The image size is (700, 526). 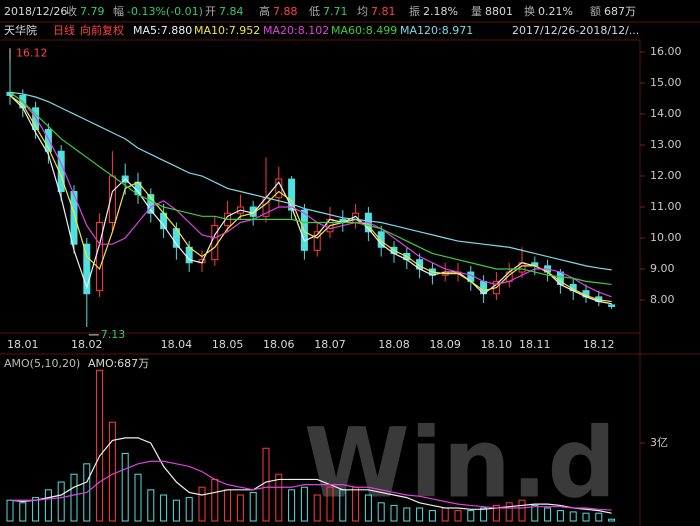 What do you see at coordinates (555, 11) in the screenshot?
I see `header-value: 0.21%` at bounding box center [555, 11].